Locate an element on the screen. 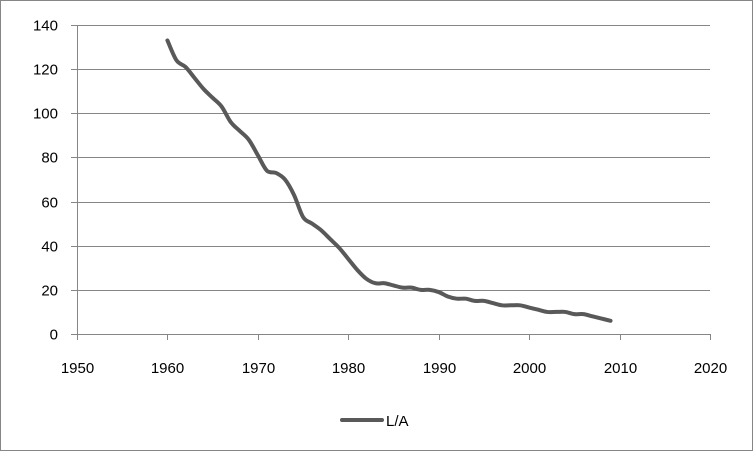 This screenshot has width=753, height=452. y-tick-label: 120 is located at coordinates (45, 70).